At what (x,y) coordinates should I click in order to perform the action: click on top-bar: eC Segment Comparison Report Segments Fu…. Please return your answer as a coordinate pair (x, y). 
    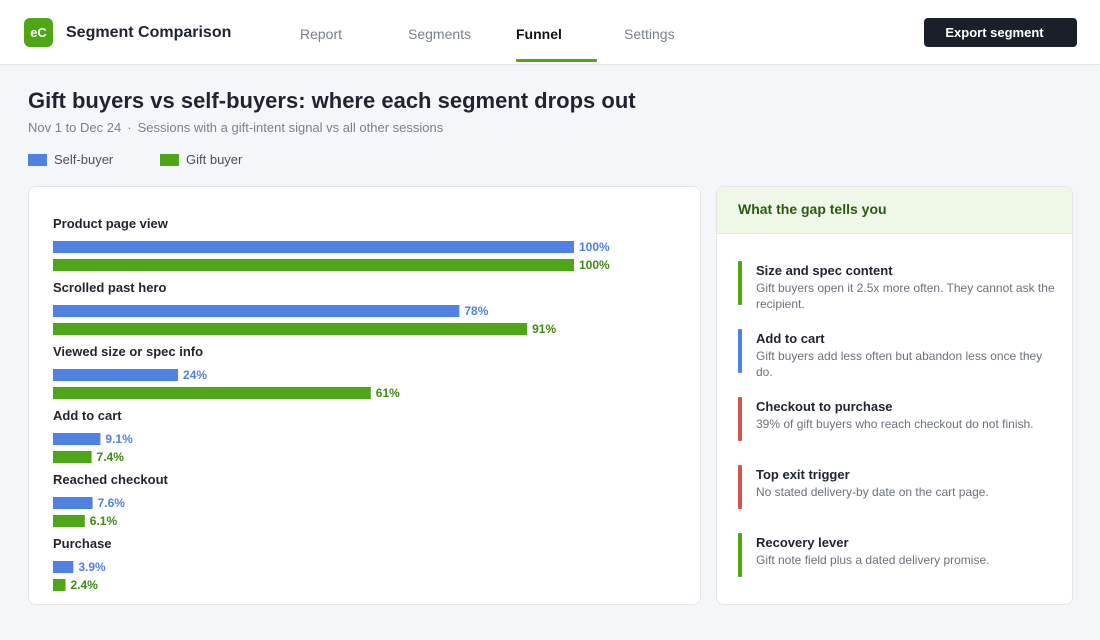
    Looking at the image, I should click on (550, 32).